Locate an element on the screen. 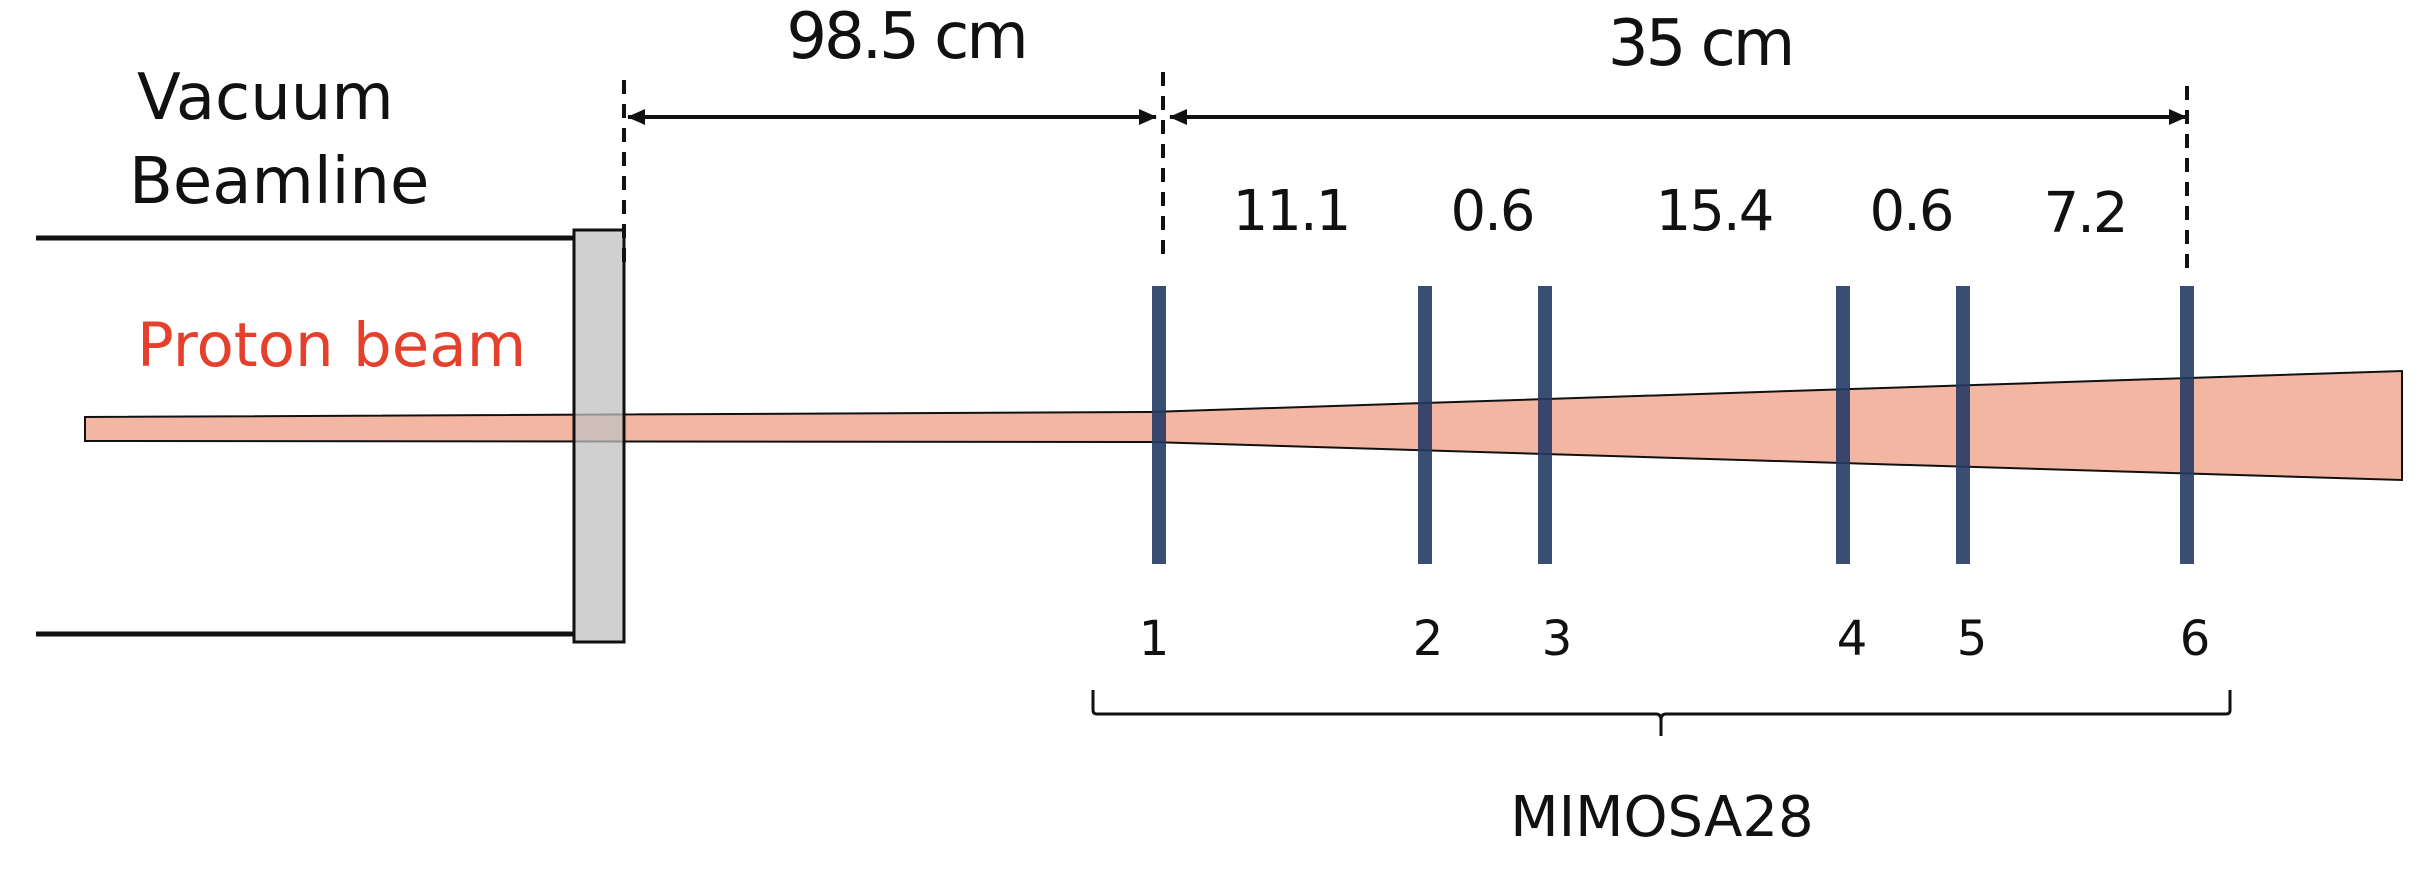 Image resolution: width=2418 pixels, height=882 pixels. plane-number-label: 4 is located at coordinates (1852, 639).